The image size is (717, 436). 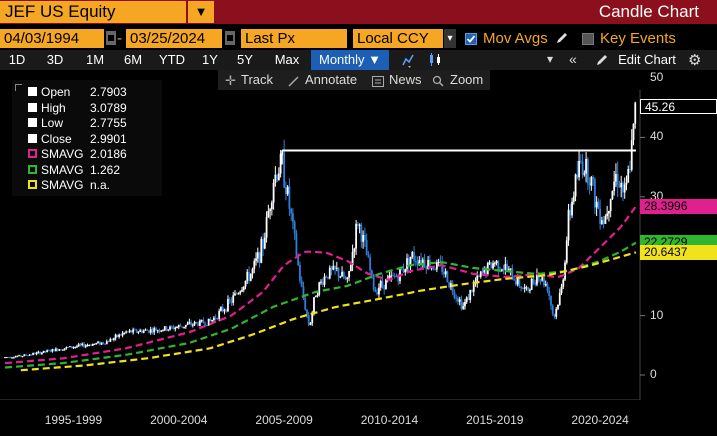 I want to click on double-chevron-left-icon: «, so click(x=573, y=59).